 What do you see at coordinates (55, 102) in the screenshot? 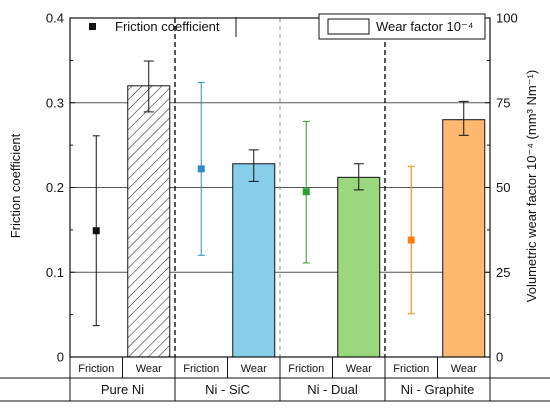
I see `y-left-tick-label: 0.3` at bounding box center [55, 102].